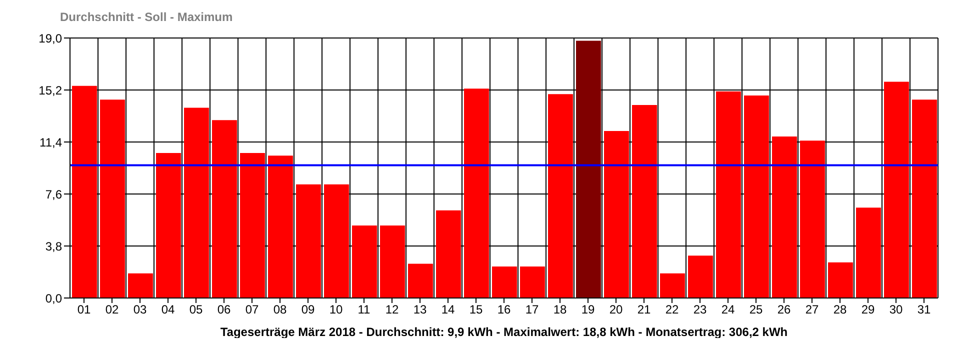 This screenshot has height=360, width=960. Describe the element at coordinates (280, 309) in the screenshot. I see `x-tick-label: 08` at that location.